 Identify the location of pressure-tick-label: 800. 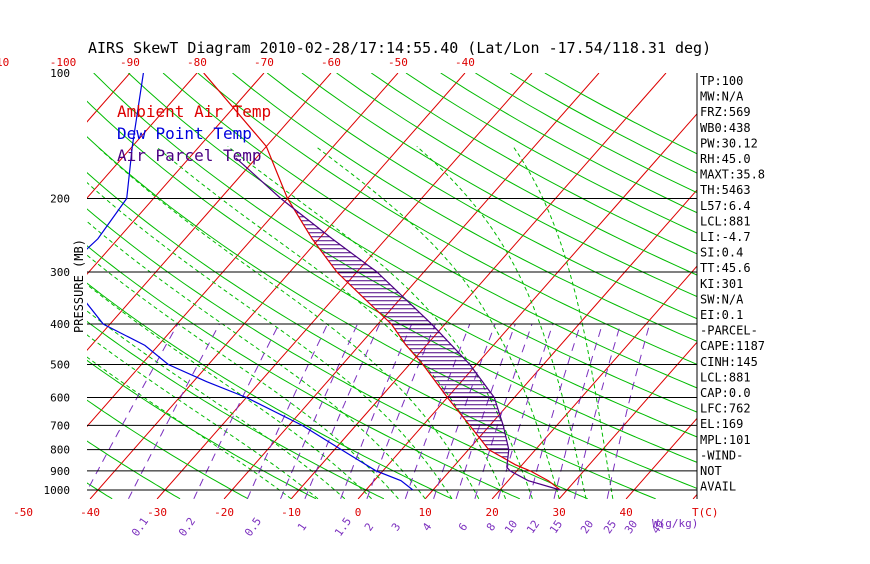
(60, 450).